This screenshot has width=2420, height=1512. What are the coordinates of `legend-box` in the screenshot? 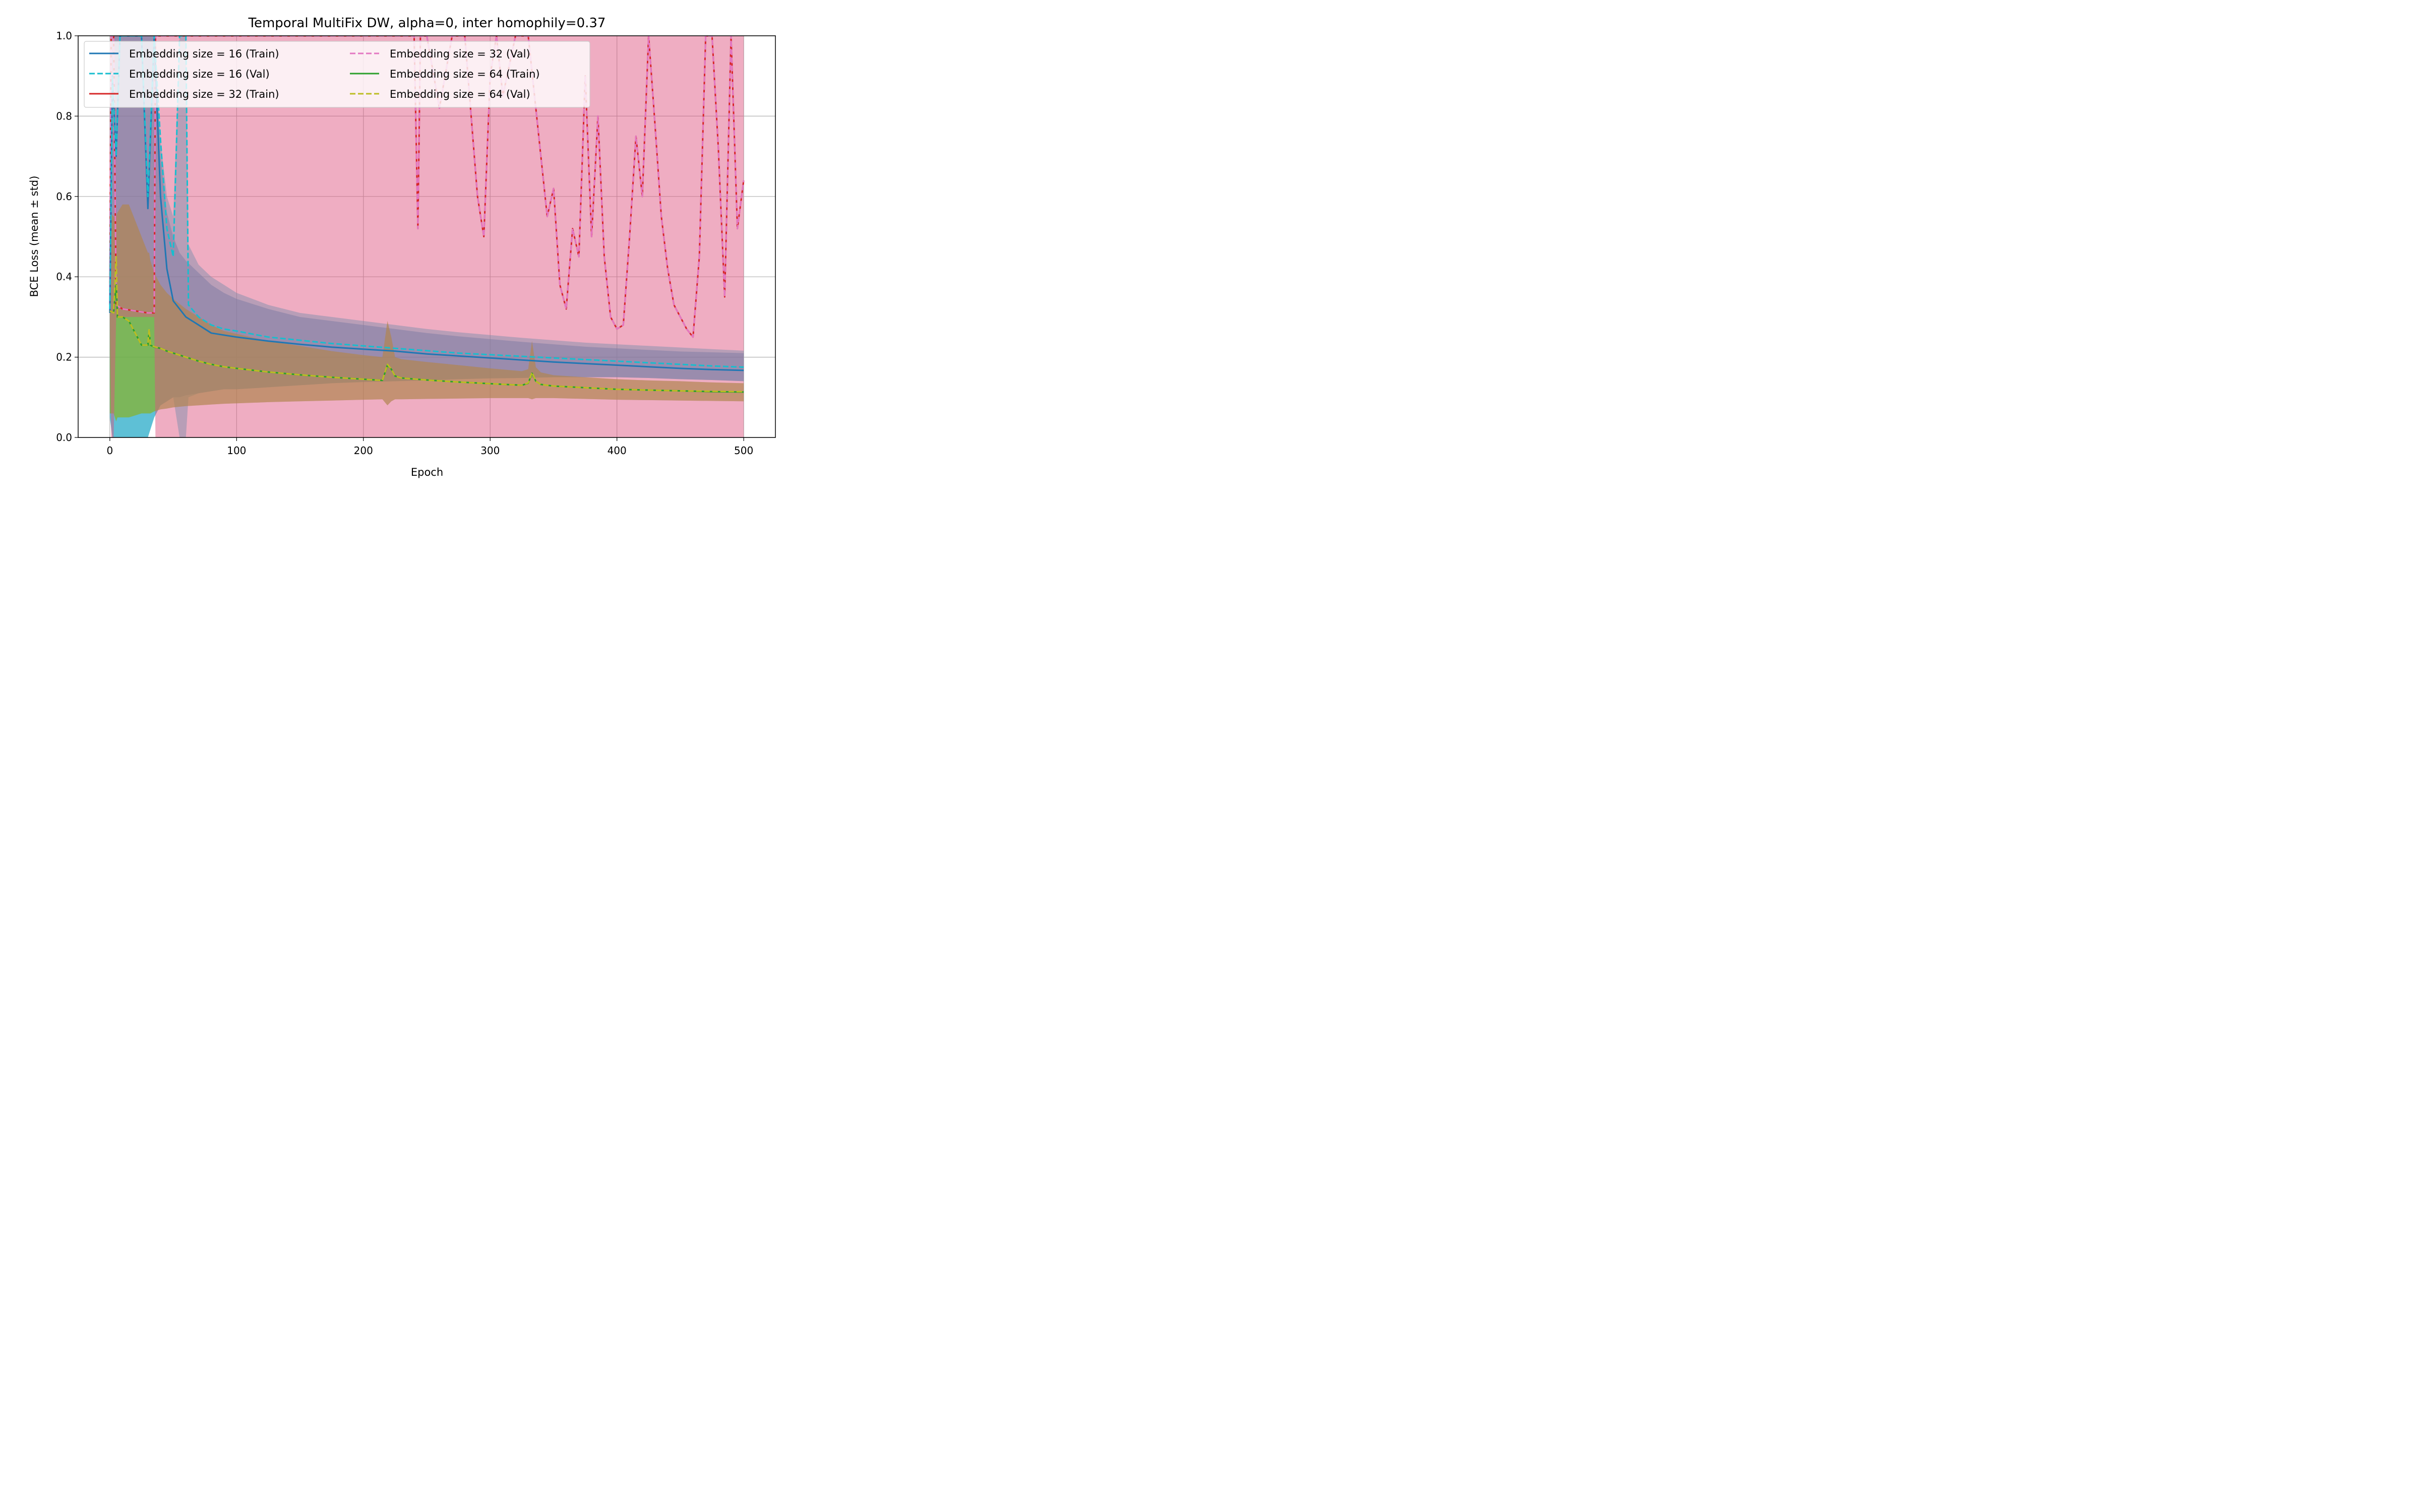 It's located at (337, 75).